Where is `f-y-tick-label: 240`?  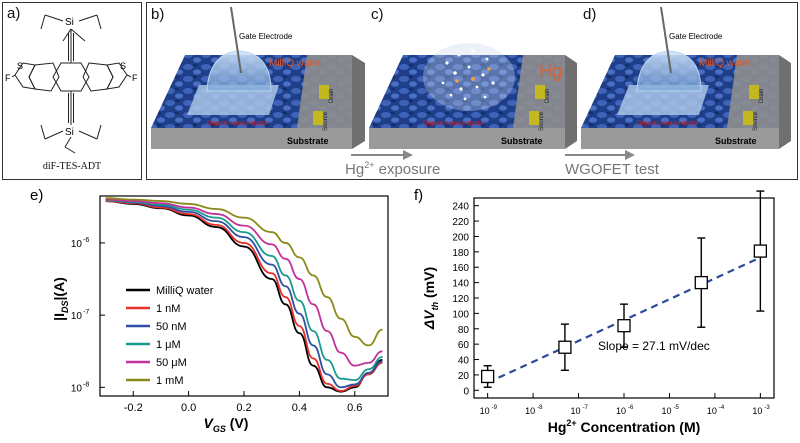
f-y-tick-label: 240 is located at coordinates (460, 207).